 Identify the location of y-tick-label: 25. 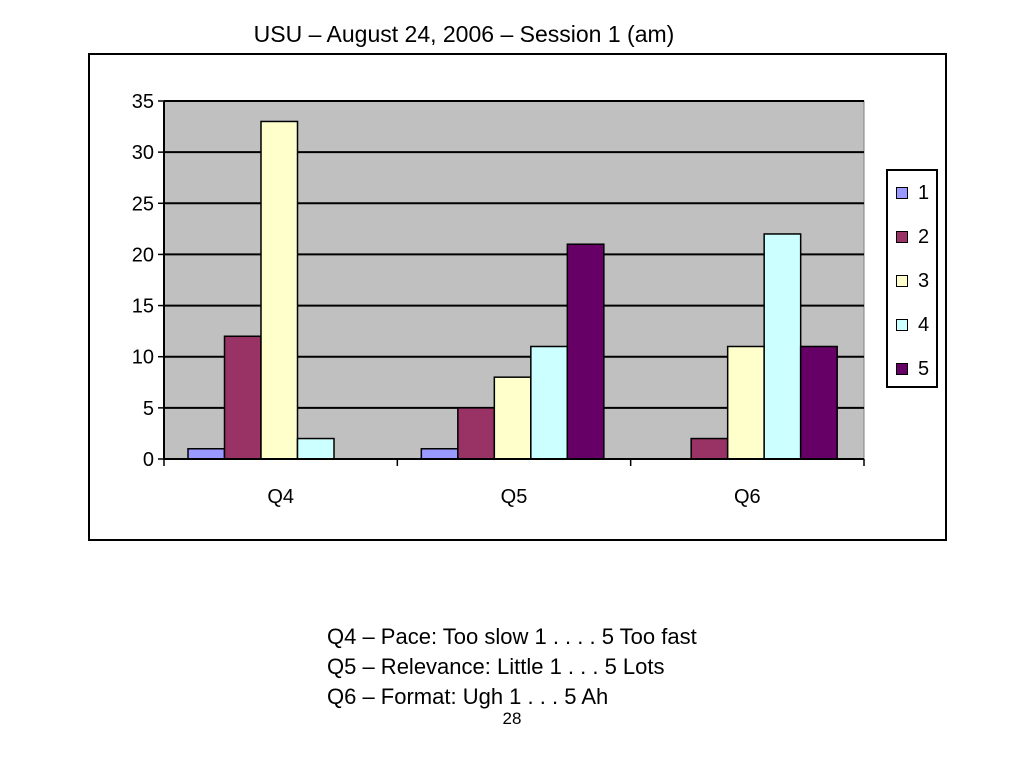
(143, 204).